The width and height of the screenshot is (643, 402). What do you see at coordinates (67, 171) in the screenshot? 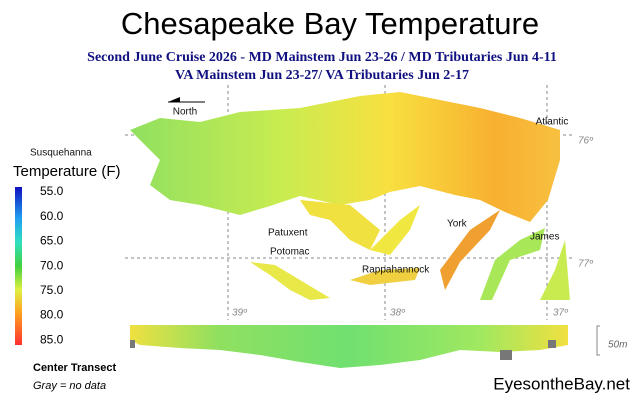
I see `legend-title: Temperature (F)` at bounding box center [67, 171].